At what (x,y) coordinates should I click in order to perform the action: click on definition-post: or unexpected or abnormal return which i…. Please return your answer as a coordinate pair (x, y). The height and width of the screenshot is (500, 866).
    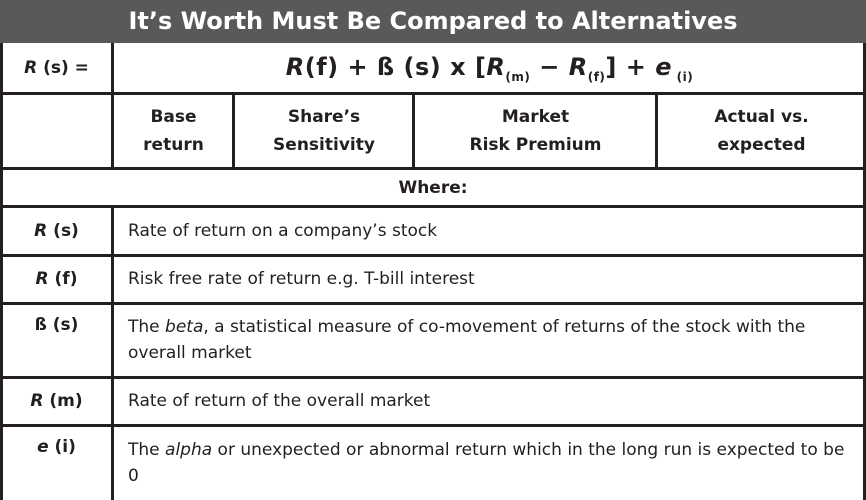
    Looking at the image, I should click on (486, 462).